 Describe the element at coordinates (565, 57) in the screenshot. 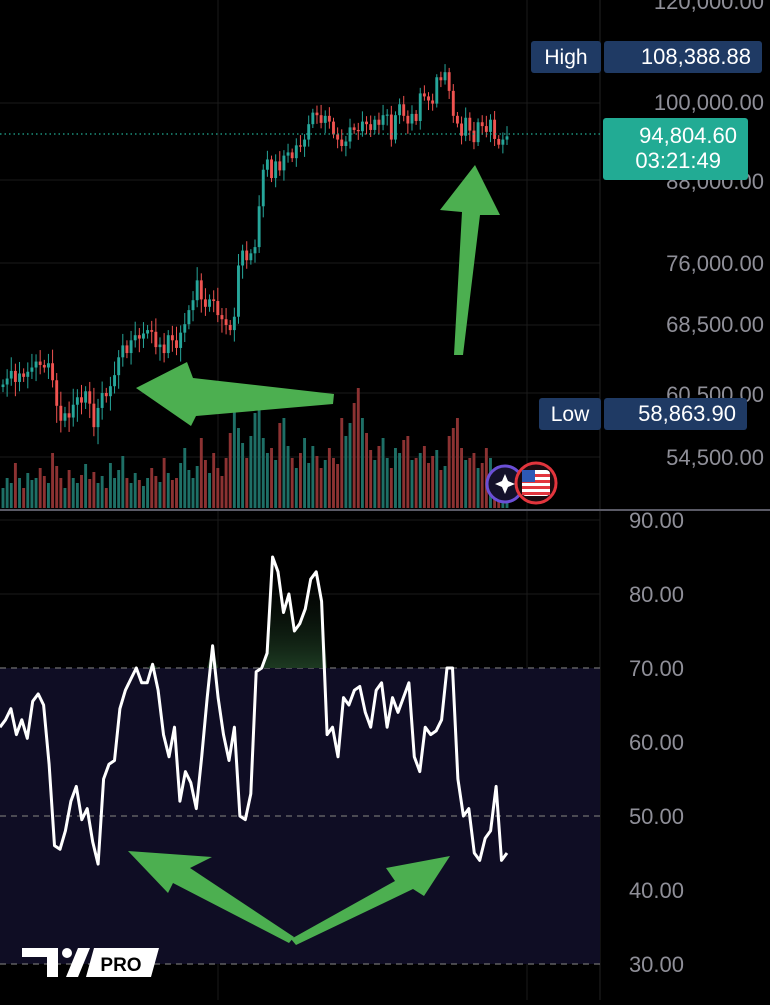

I see `high-label: High` at that location.